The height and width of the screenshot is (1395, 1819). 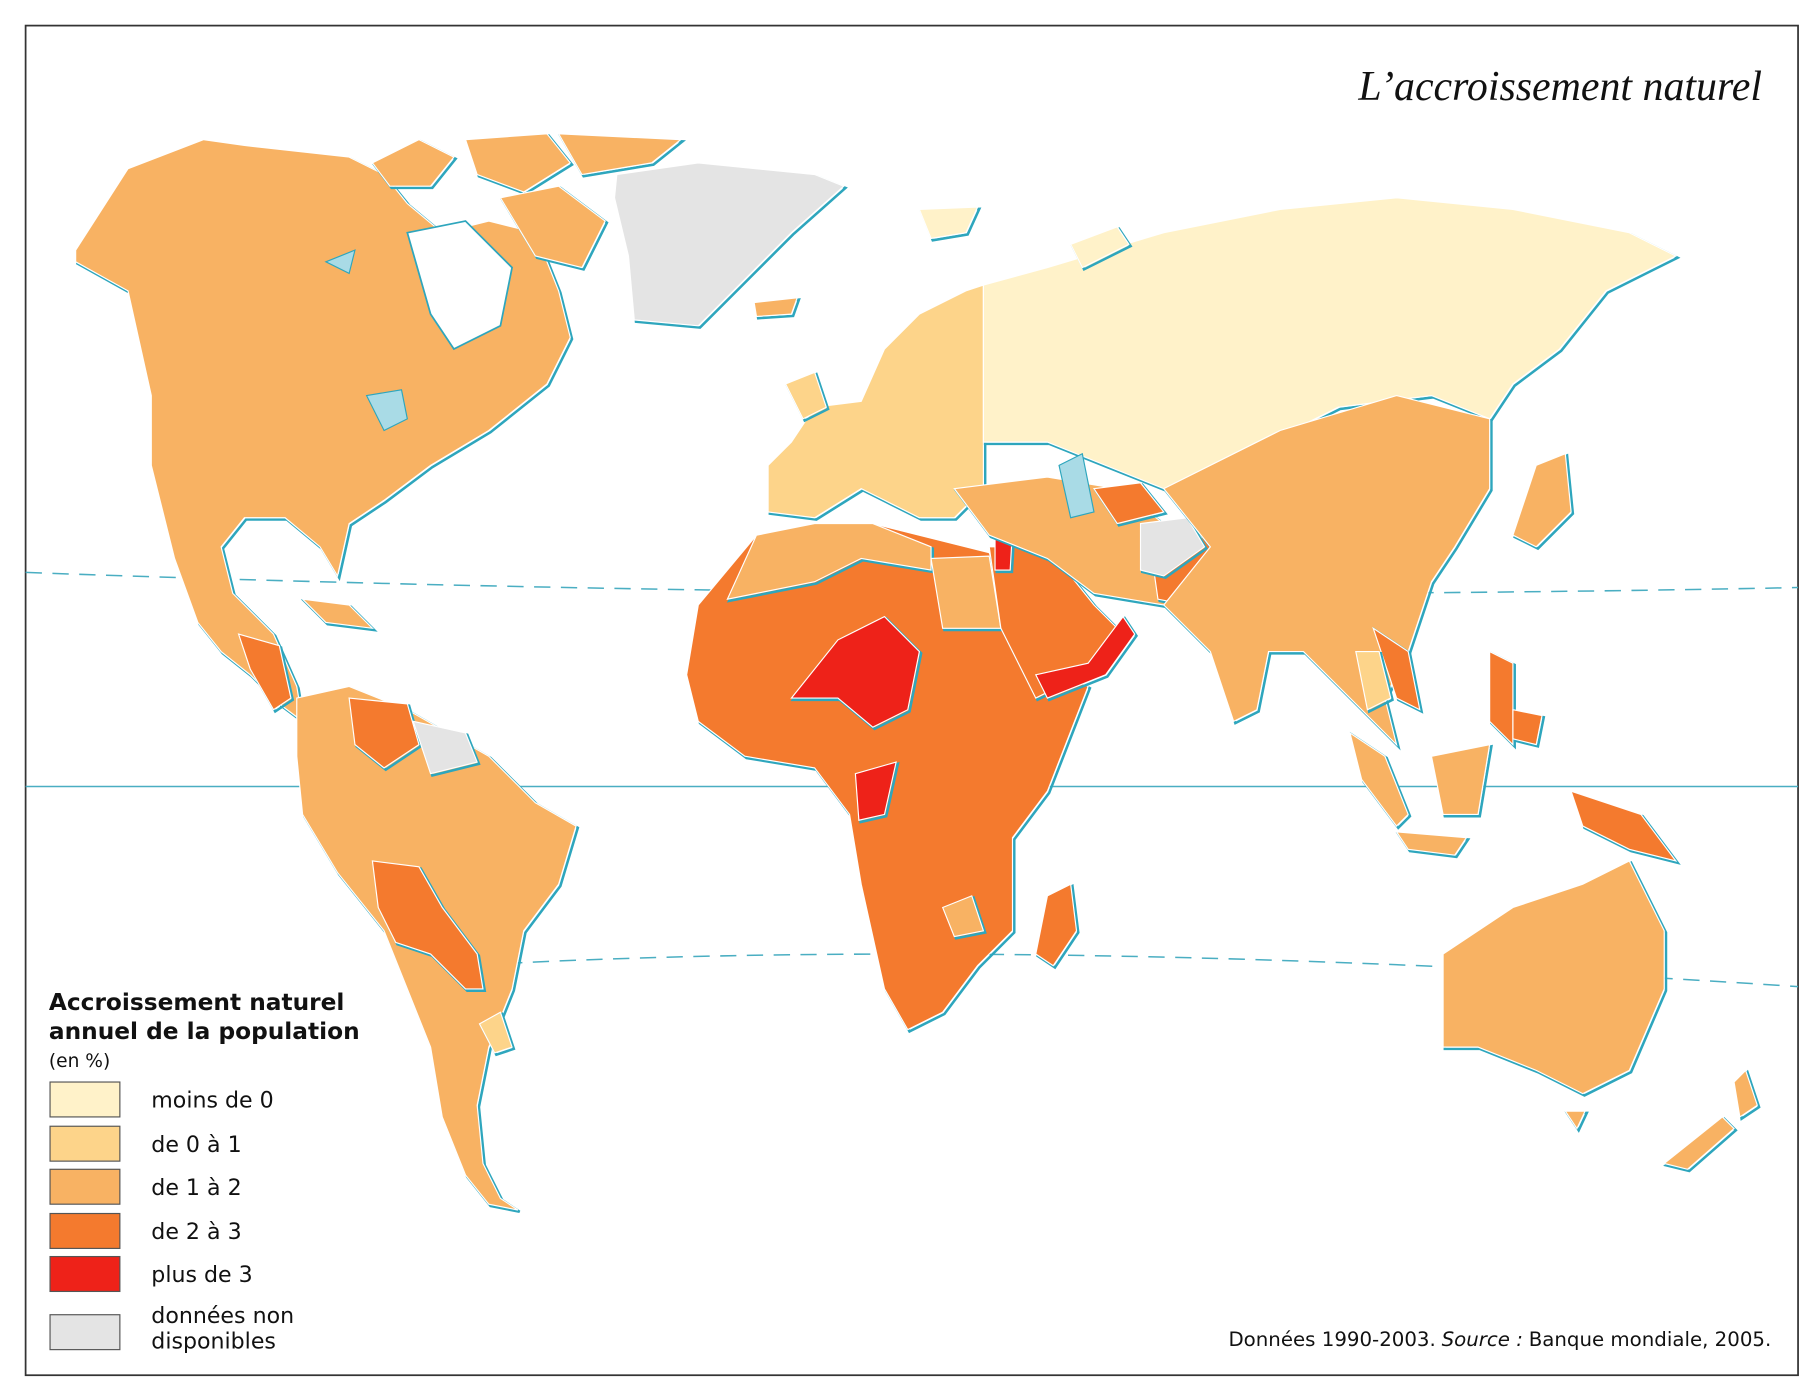 I want to click on hudson-bay, so click(x=460, y=285).